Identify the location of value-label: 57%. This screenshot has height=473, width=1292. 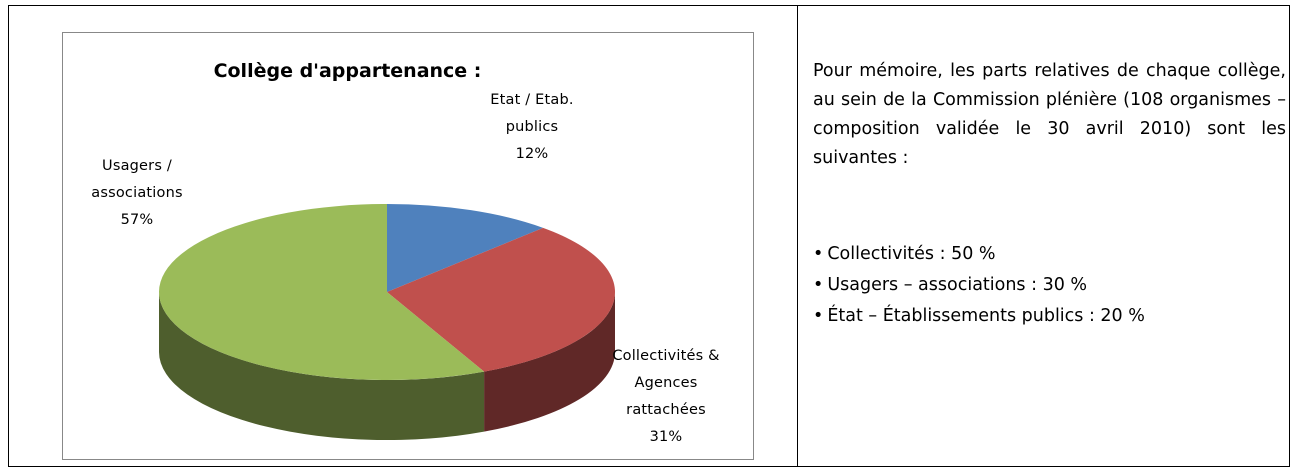
(137, 220).